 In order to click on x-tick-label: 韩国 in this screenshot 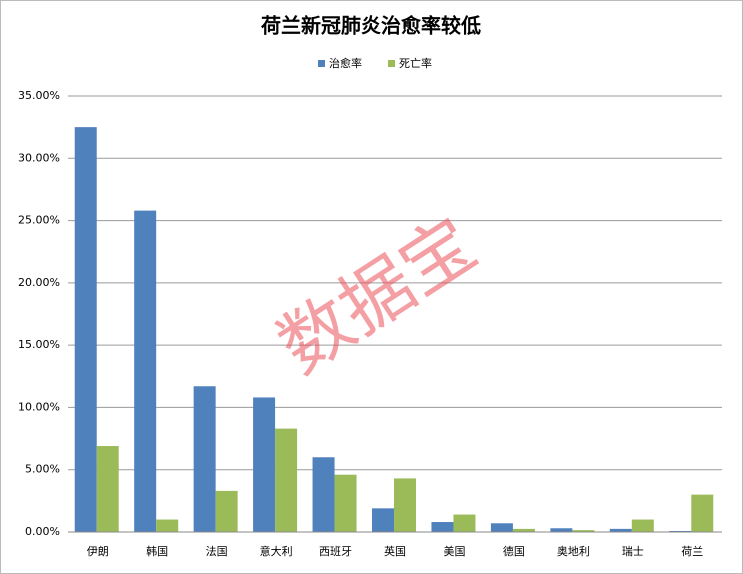, I will do `click(157, 551)`.